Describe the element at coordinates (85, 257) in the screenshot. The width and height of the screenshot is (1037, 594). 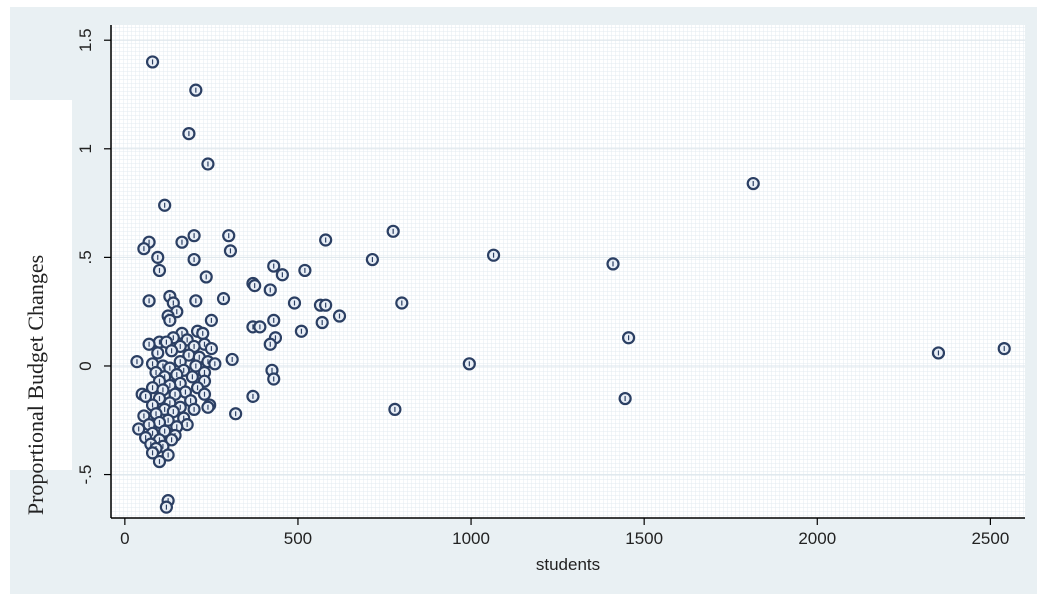
I see `y-tick-label: .5` at that location.